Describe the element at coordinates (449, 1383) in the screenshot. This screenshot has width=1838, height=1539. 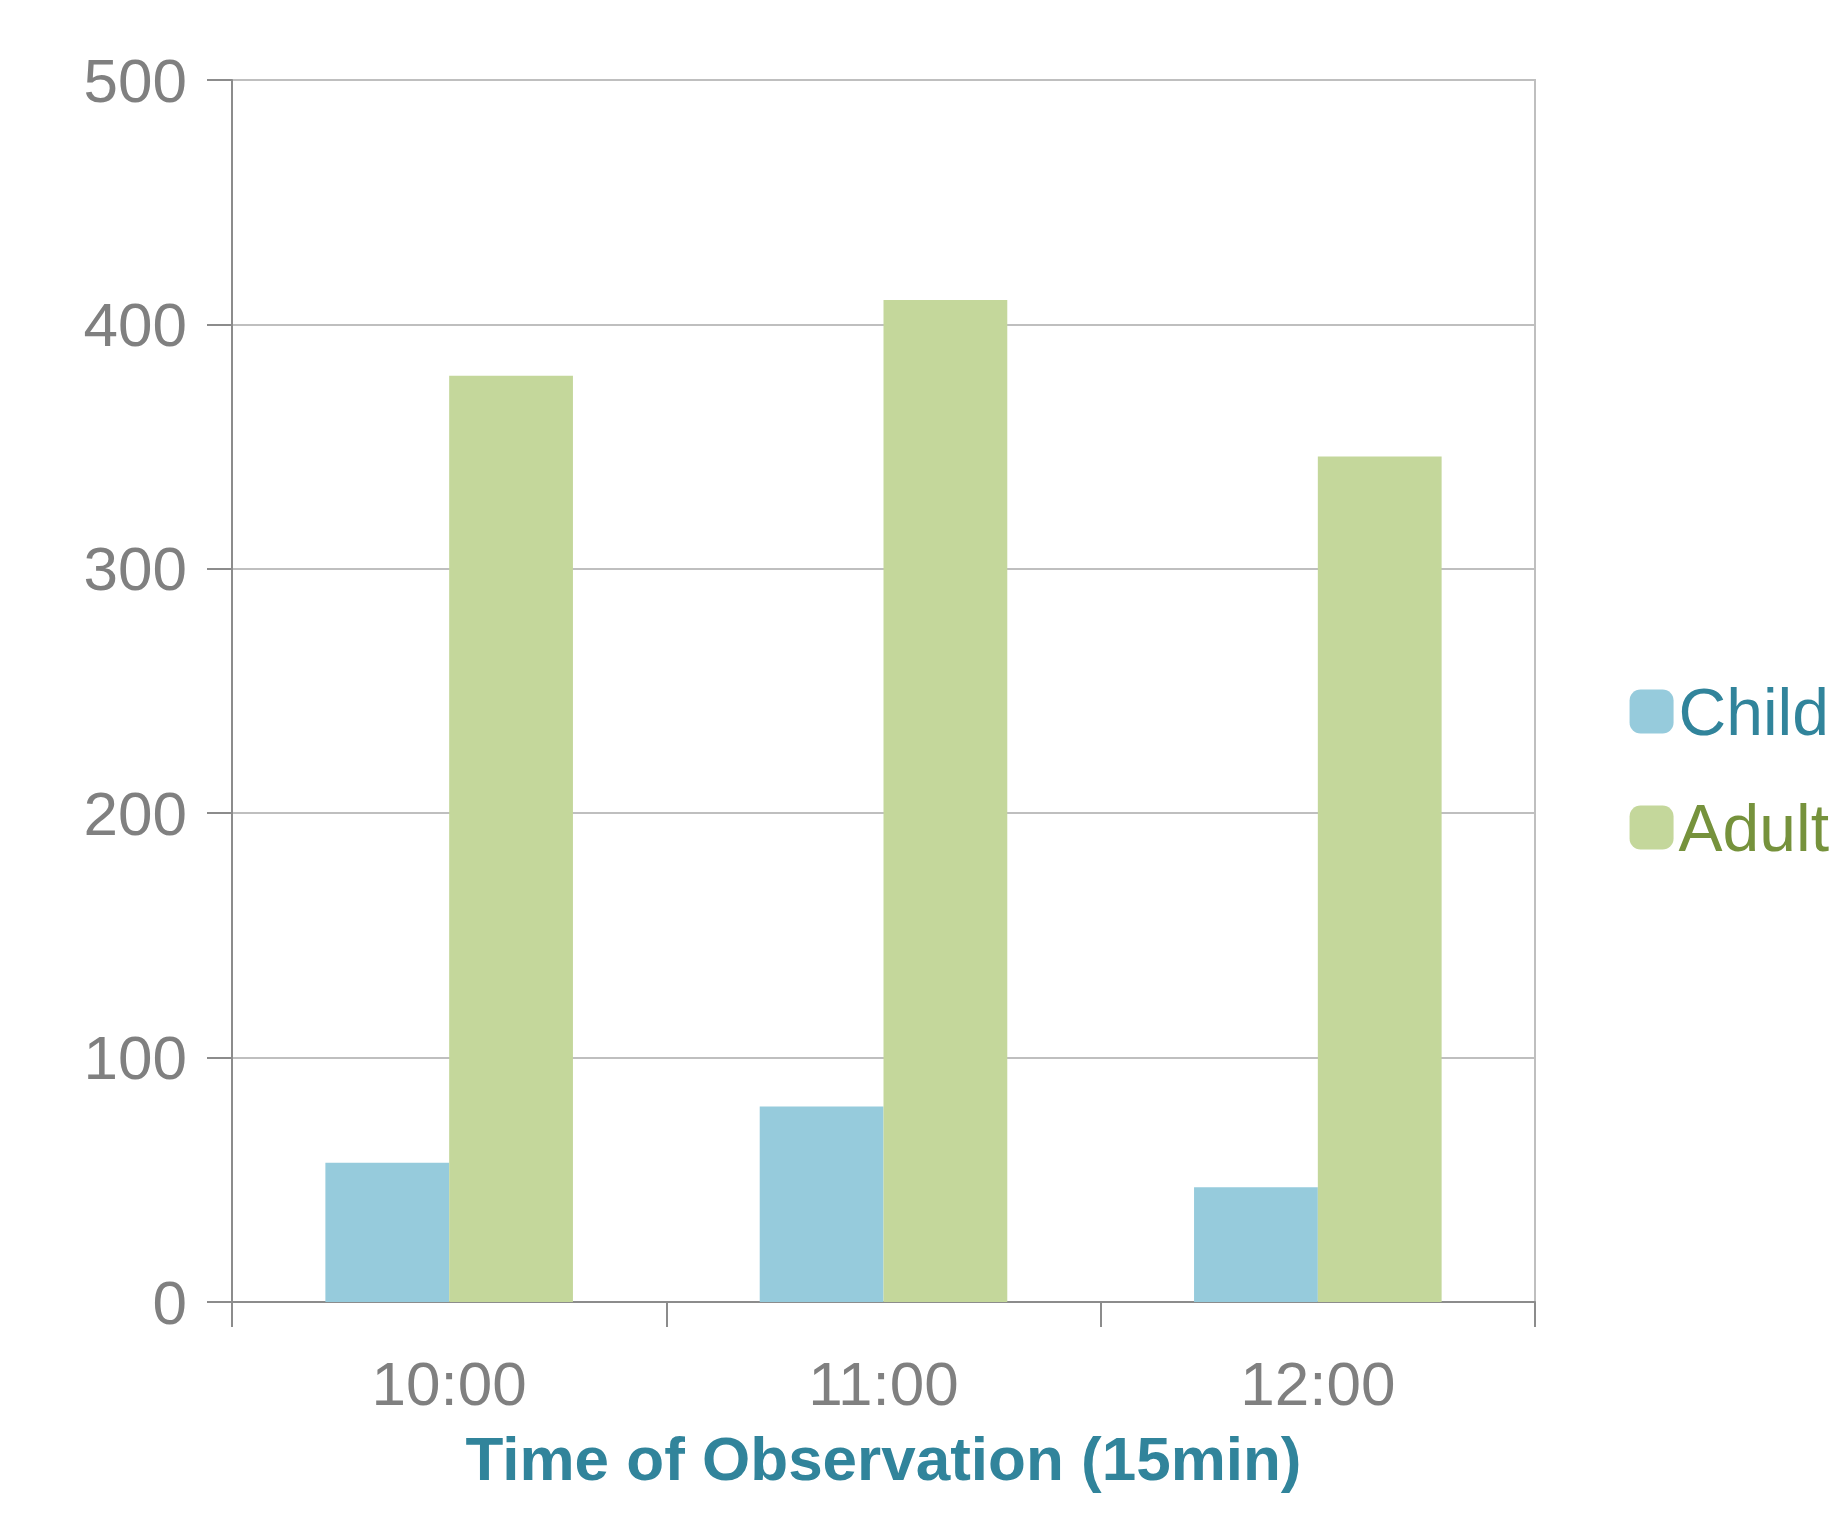
I see `x-tick-label: 10:00` at that location.